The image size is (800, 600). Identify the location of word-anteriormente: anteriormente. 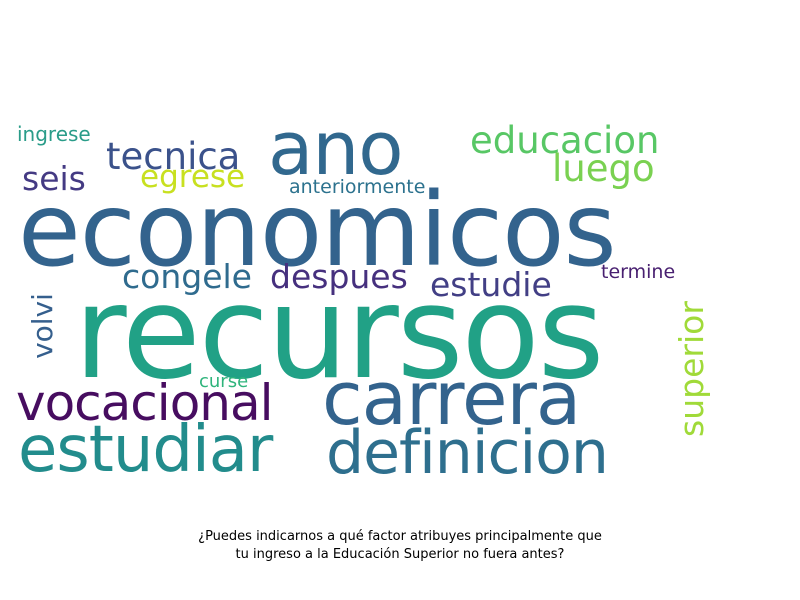
(357, 187).